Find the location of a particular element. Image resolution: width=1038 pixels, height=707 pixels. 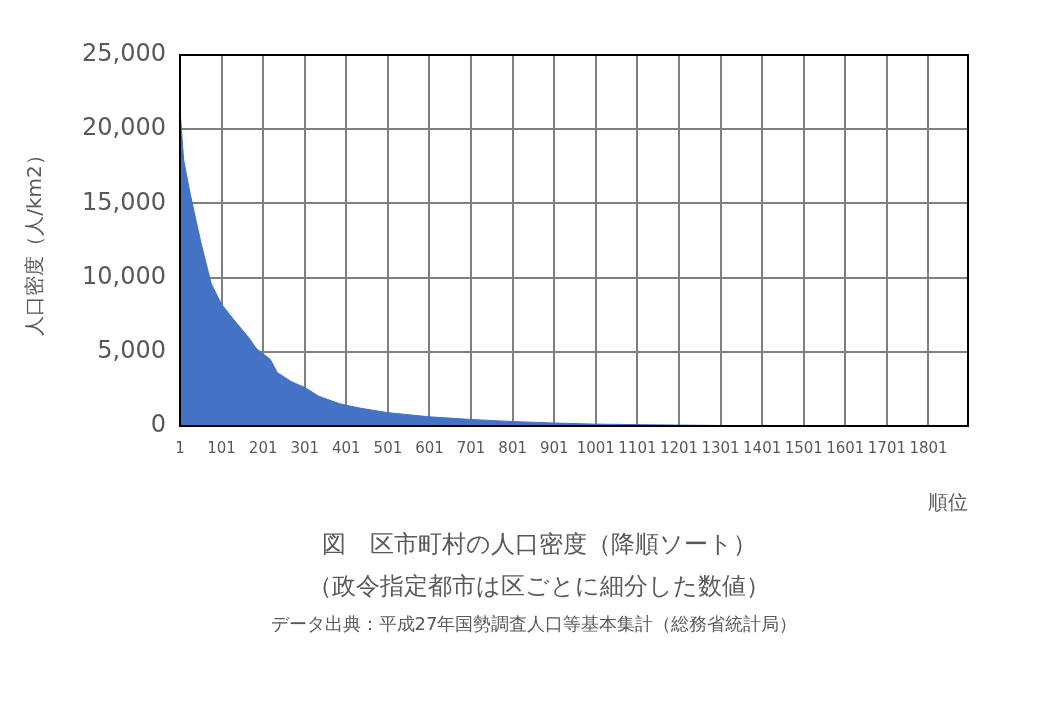

x-tick-label: 301 is located at coordinates (305, 447).